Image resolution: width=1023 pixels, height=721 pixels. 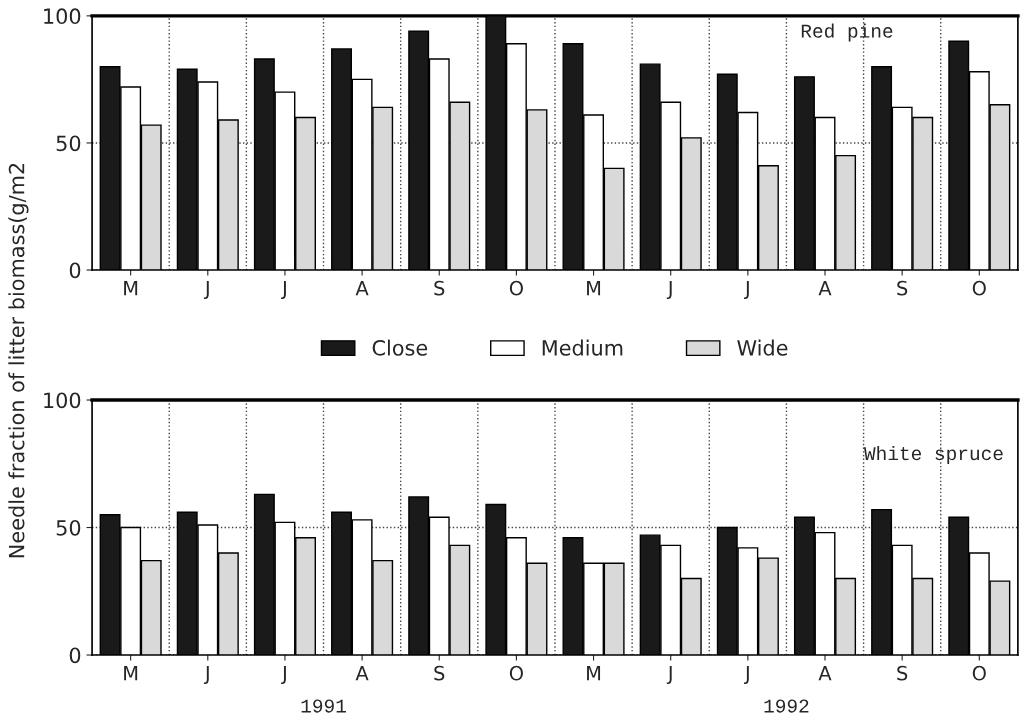 I want to click on text: 1991, so click(x=323, y=706).